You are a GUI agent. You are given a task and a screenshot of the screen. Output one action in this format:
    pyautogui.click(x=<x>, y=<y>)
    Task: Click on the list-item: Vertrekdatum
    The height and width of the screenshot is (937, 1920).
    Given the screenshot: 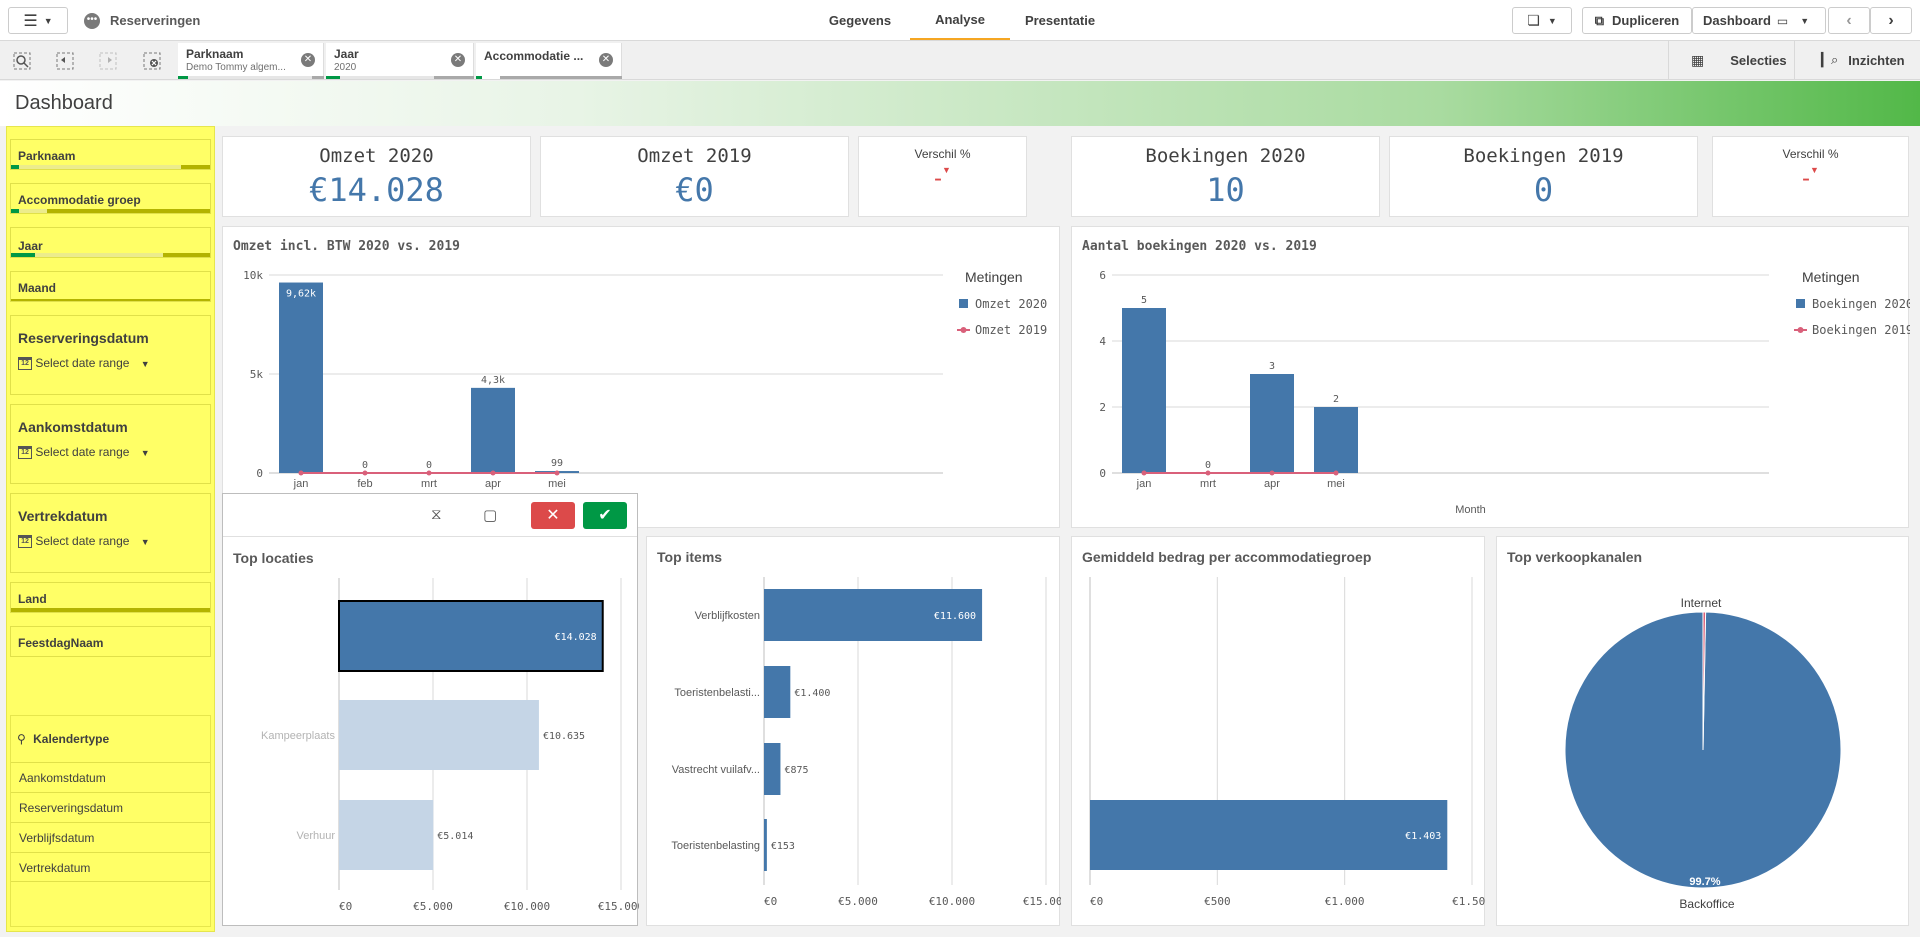 What is the action you would take?
    pyautogui.click(x=110, y=867)
    